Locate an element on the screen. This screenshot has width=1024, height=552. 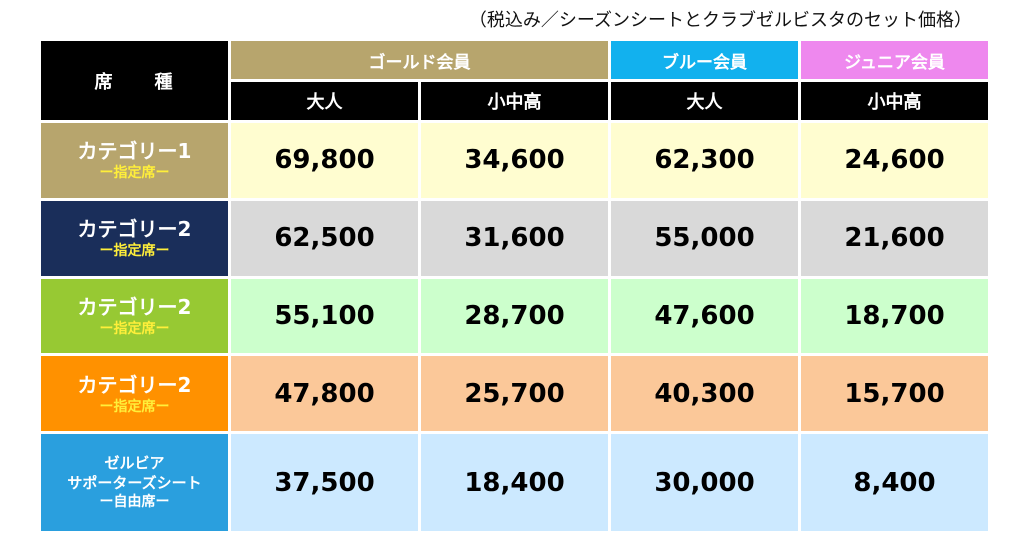
price-cell: 31,600 is located at coordinates (514, 238).